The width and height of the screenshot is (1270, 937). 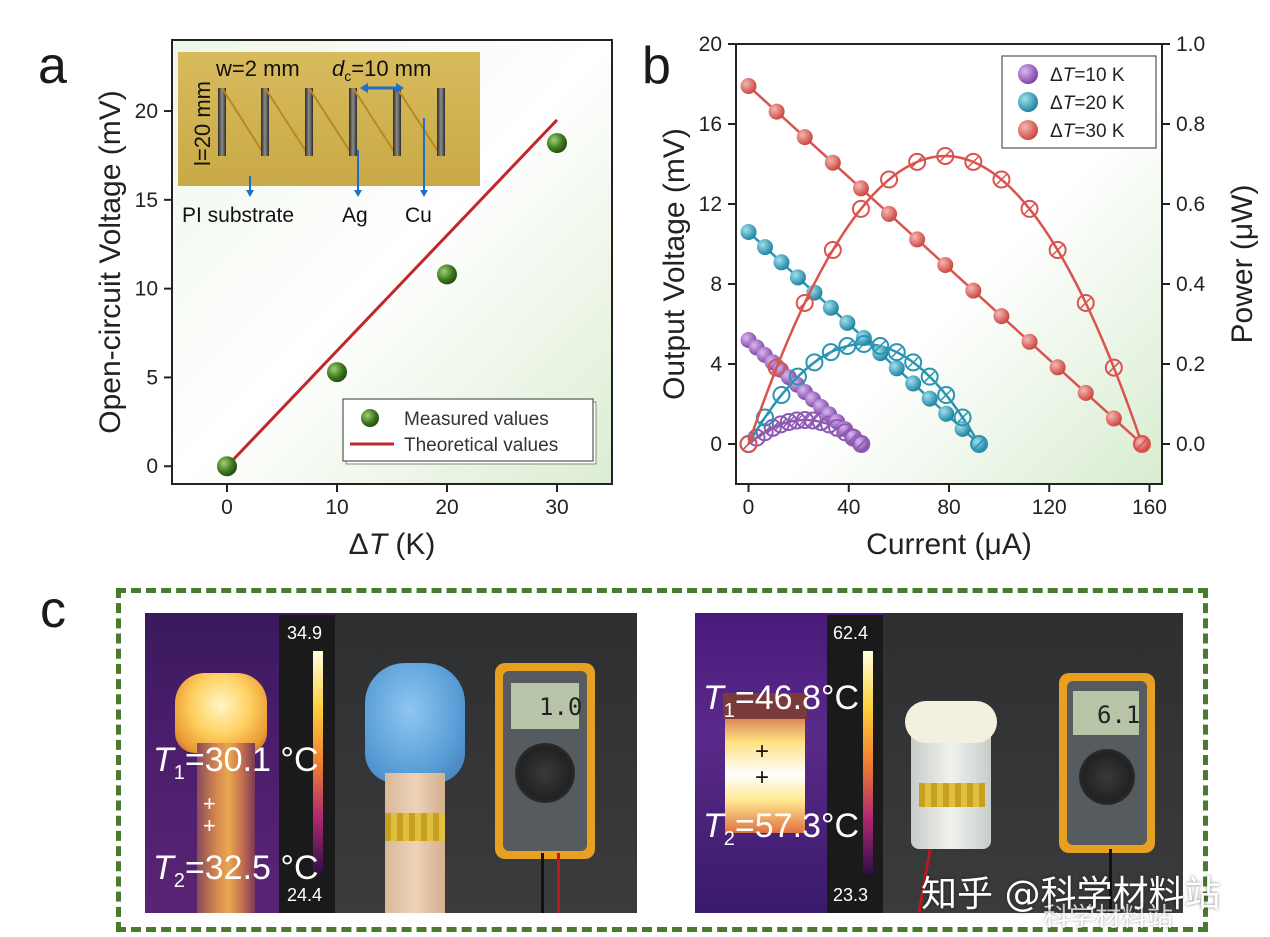 What do you see at coordinates (1242, 264) in the screenshot?
I see `y2-axis-label: Power (μW)` at bounding box center [1242, 264].